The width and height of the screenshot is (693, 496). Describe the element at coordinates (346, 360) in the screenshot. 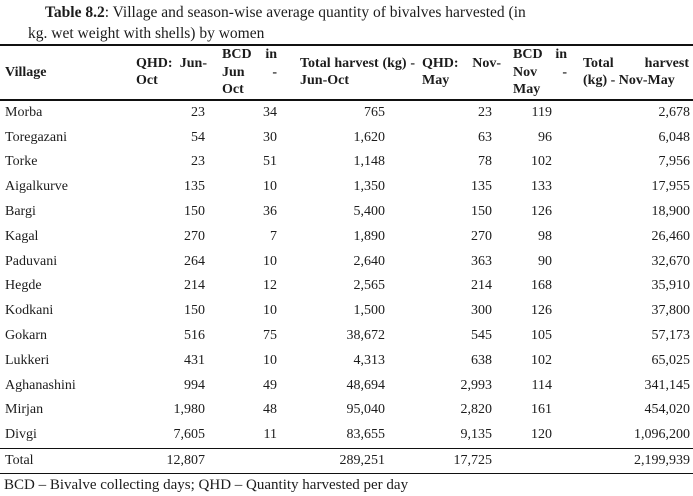

I see `table-row: Lukkeri 431 10 4,313 638 102 65,025` at that location.